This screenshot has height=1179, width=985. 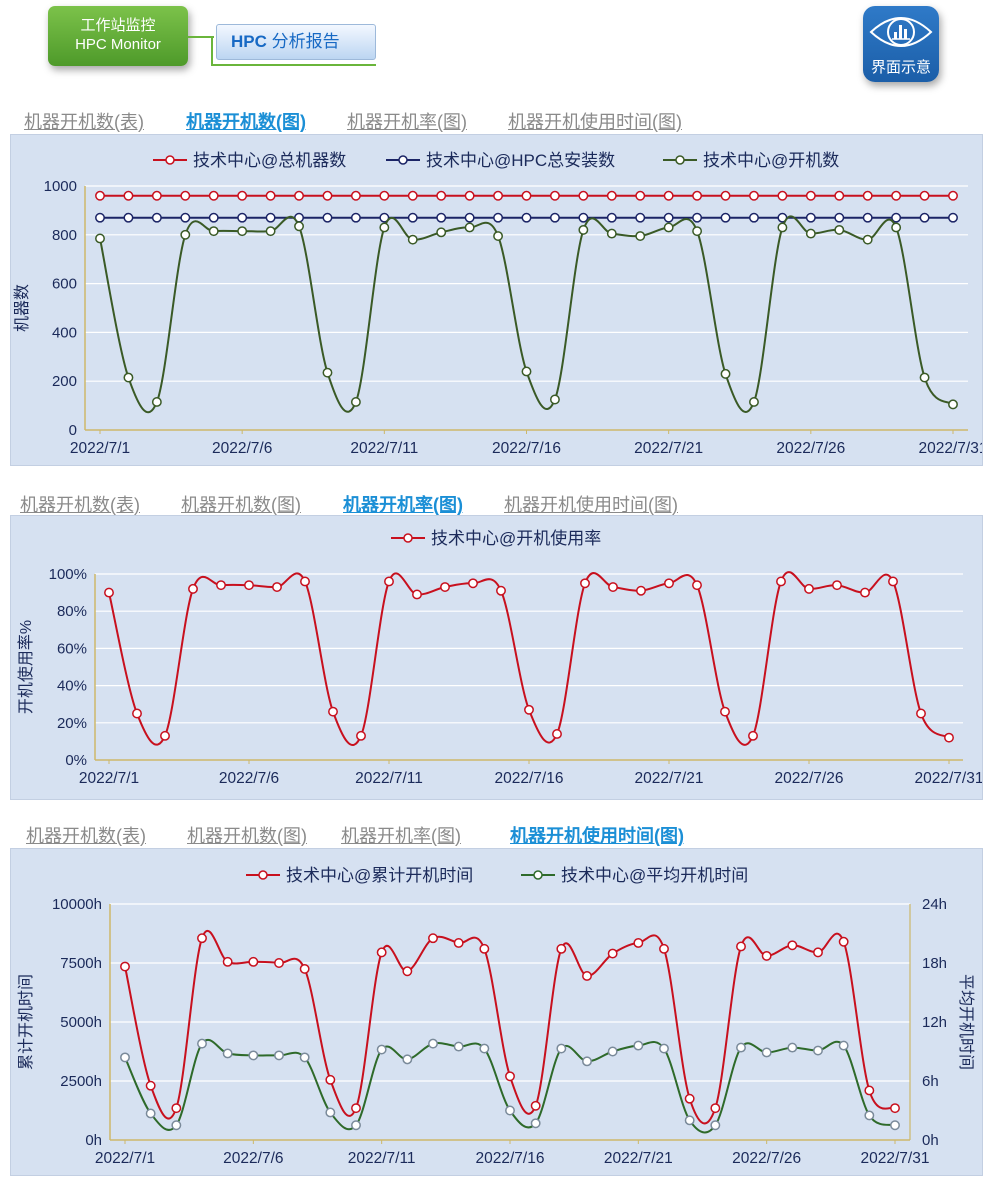 I want to click on y2-tick-label: 18h, so click(x=934, y=963).